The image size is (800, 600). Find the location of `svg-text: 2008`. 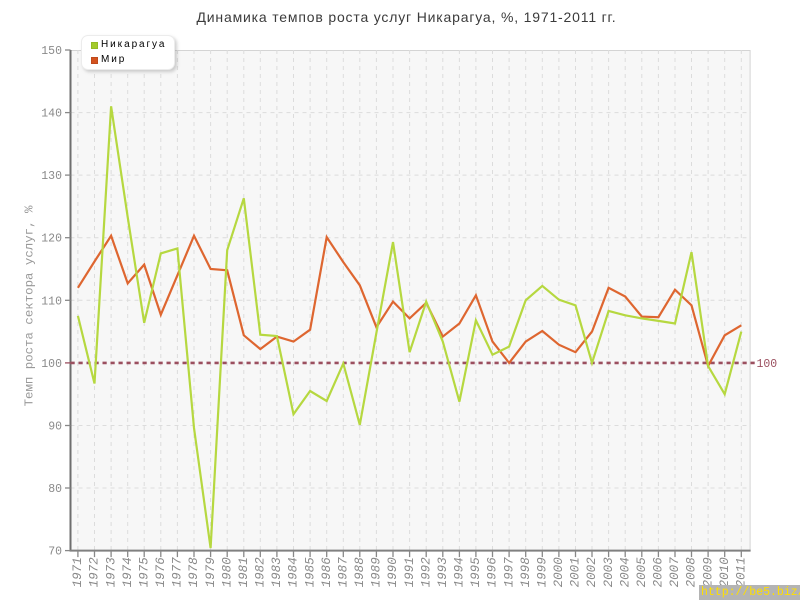

svg-text: 2008 is located at coordinates (692, 572).